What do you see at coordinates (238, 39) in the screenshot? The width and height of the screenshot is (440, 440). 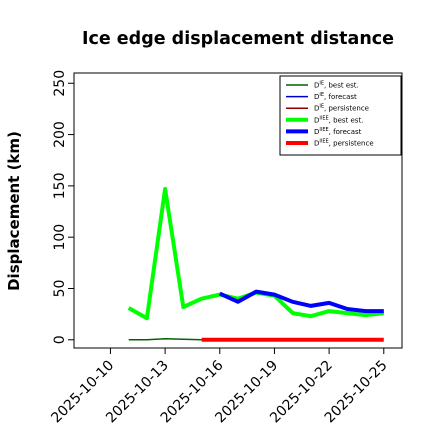 I see `chart-title: Ice edge displacement distance` at bounding box center [238, 39].